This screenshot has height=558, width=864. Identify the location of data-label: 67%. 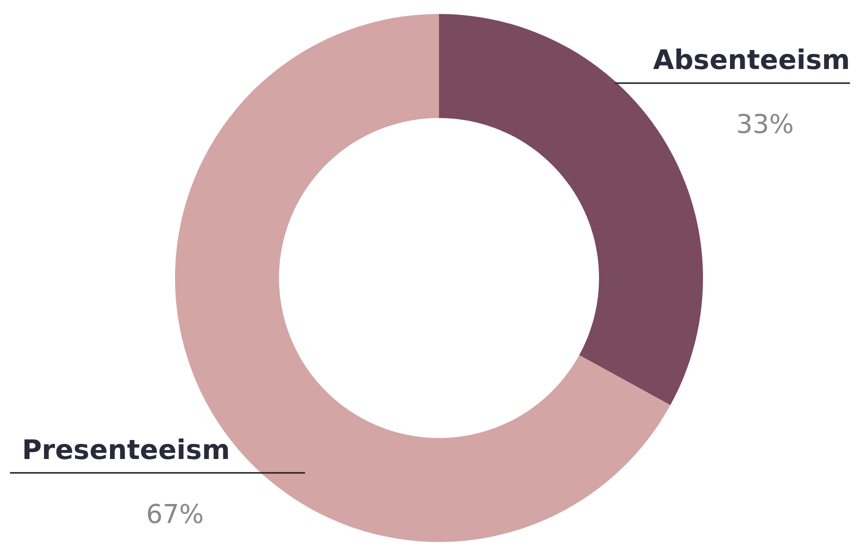
(175, 515).